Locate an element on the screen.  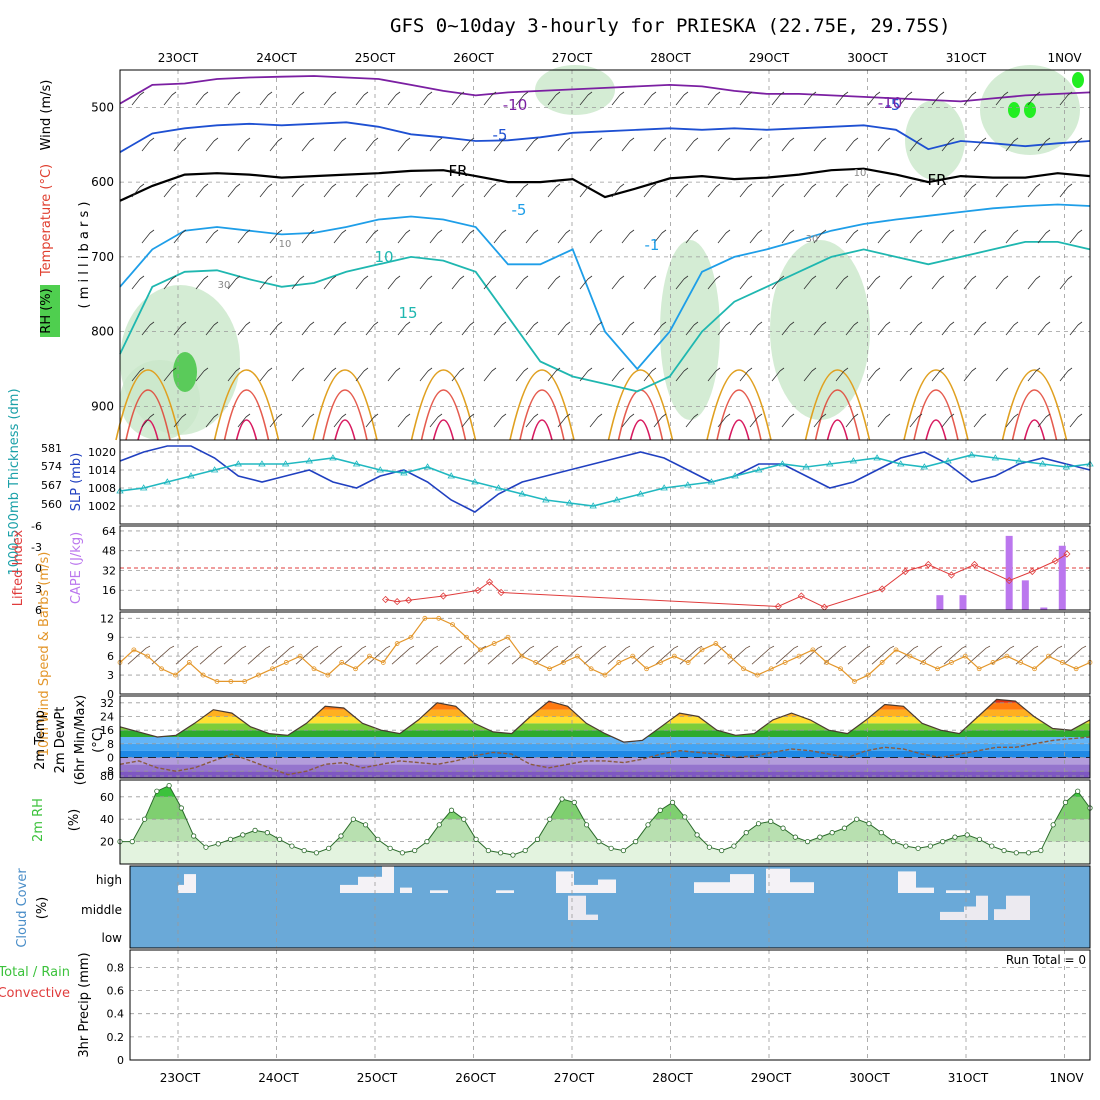
series-slp is located at coordinates (605, 479).